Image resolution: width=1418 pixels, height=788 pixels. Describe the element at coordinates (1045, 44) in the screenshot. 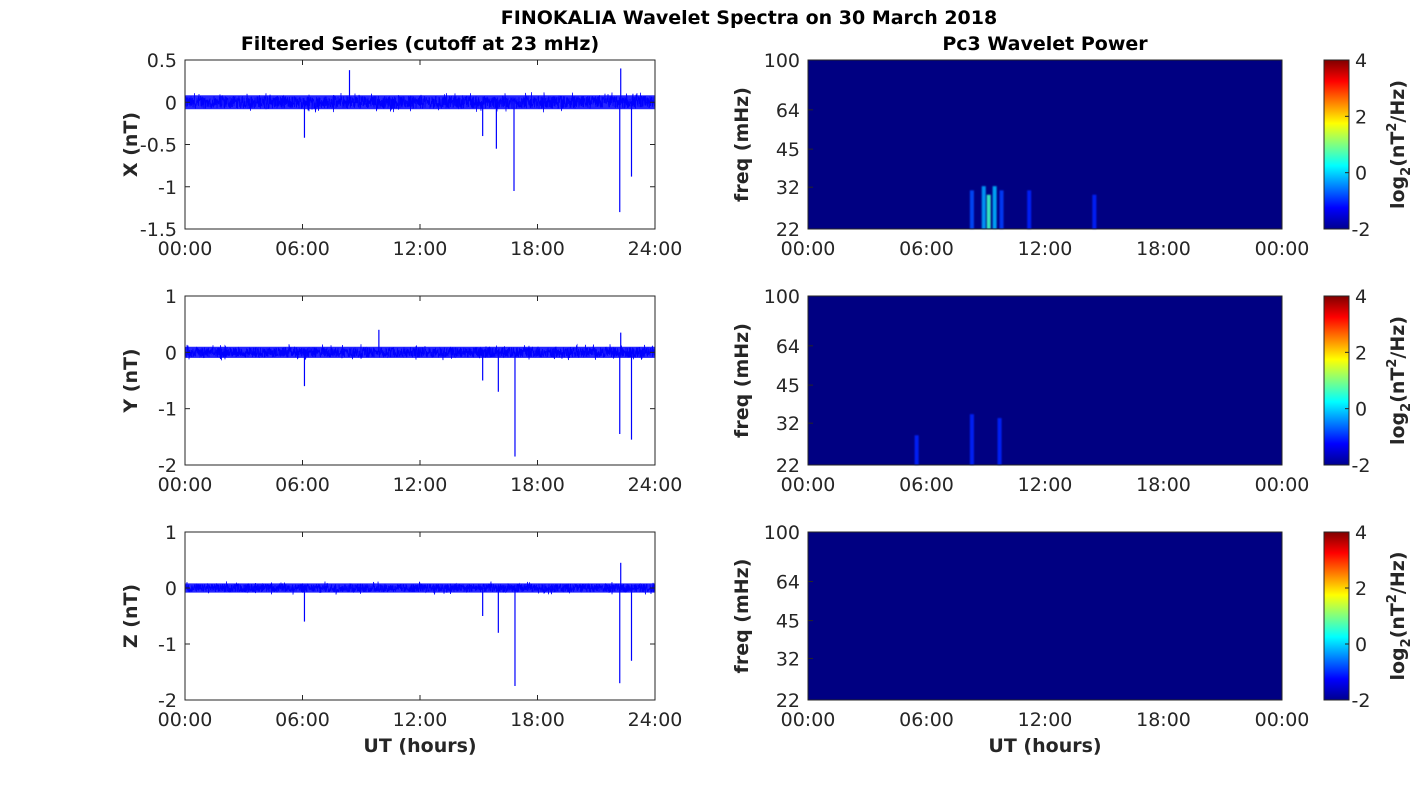

I see `right-column-title: Pc3 Wavelet Power` at that location.